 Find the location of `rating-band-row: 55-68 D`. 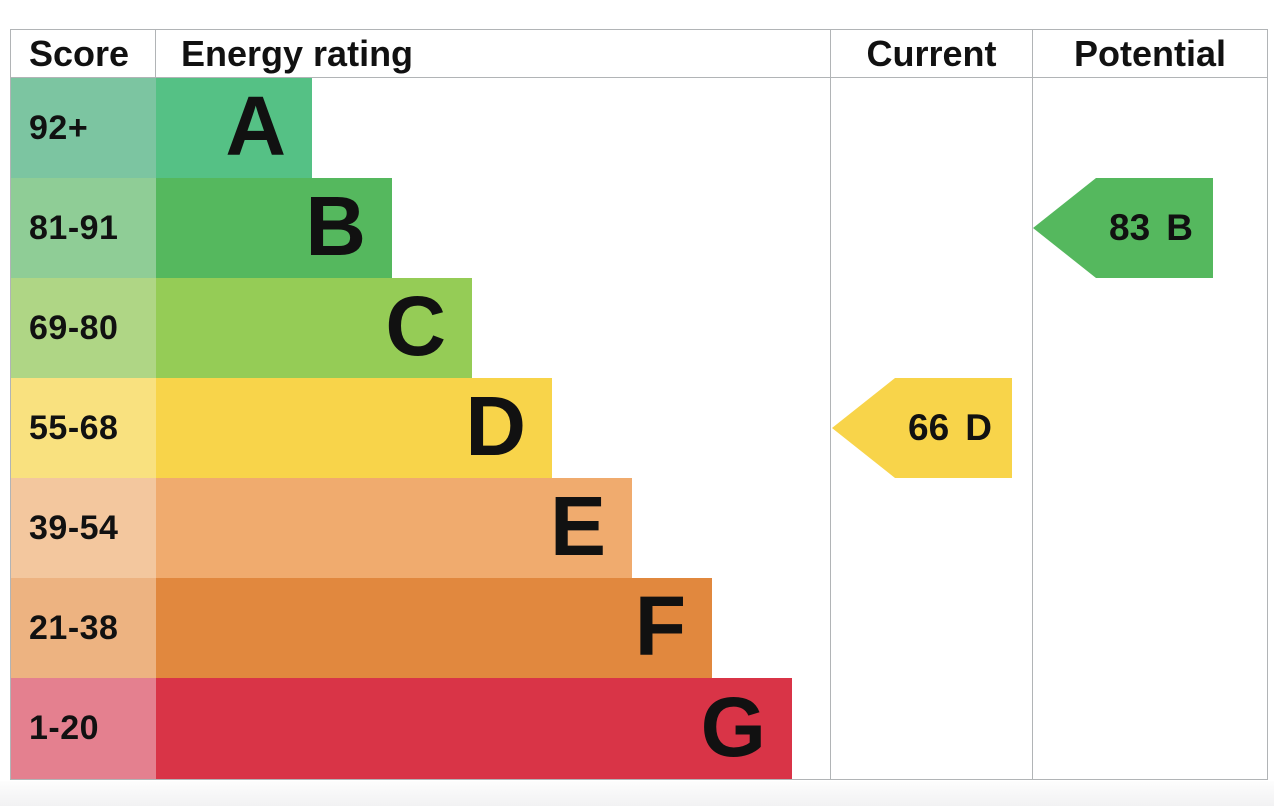

rating-band-row: 55-68 D is located at coordinates (639, 428).